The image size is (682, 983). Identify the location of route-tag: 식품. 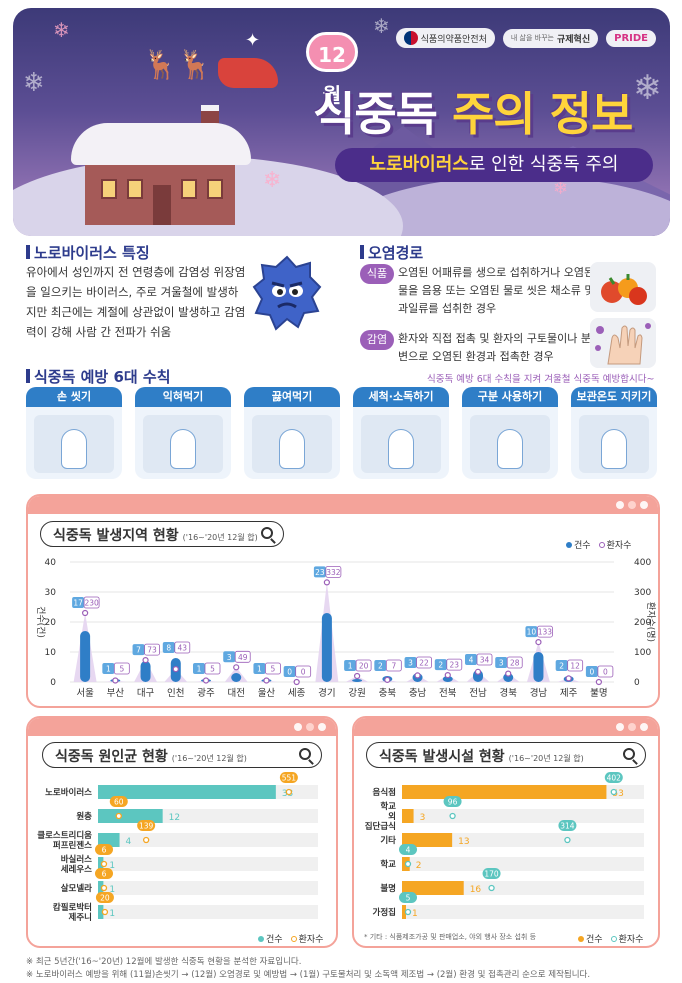
(377, 274).